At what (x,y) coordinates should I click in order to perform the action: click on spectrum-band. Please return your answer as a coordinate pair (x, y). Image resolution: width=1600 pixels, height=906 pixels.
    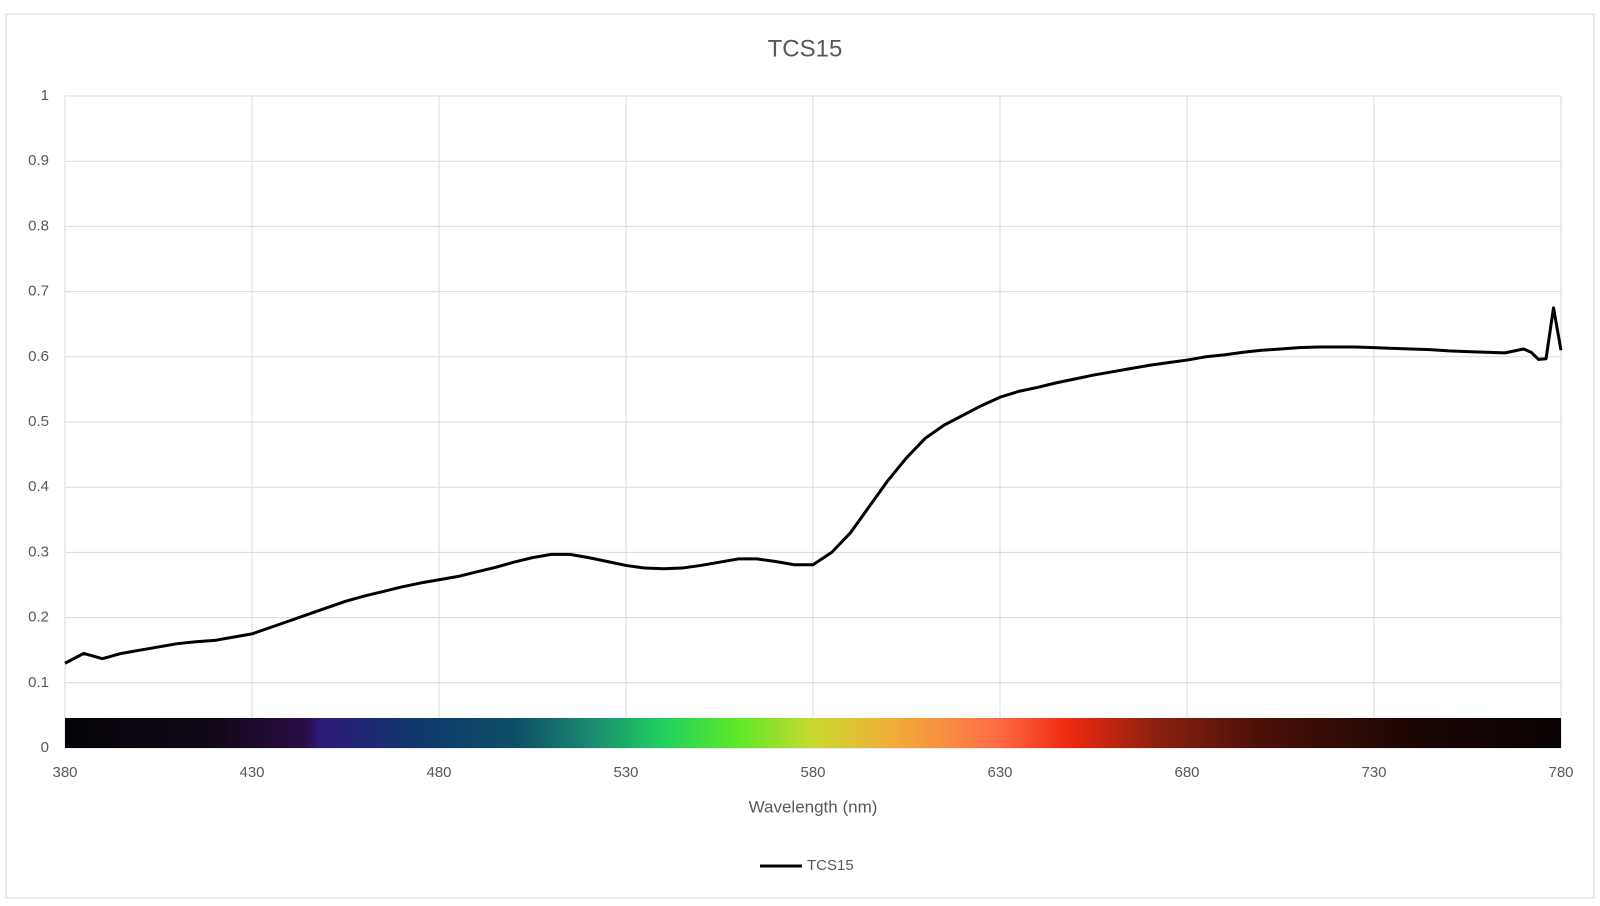
    Looking at the image, I should click on (813, 733).